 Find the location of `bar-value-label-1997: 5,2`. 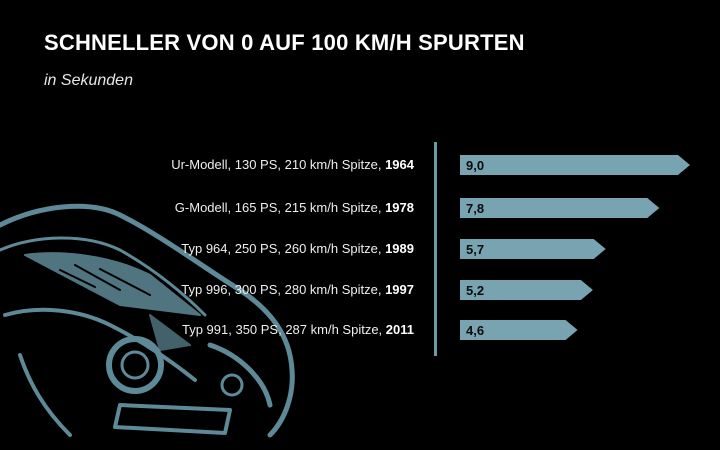

bar-value-label-1997: 5,2 is located at coordinates (475, 290).